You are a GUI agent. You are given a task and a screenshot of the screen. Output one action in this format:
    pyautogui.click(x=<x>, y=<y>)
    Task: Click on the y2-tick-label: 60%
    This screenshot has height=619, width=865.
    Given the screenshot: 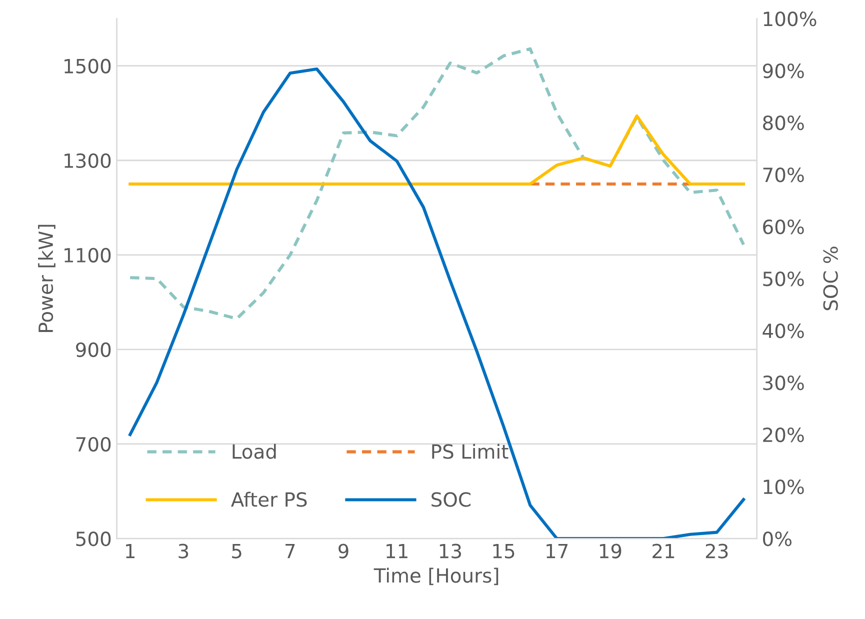 What is the action you would take?
    pyautogui.click(x=783, y=227)
    